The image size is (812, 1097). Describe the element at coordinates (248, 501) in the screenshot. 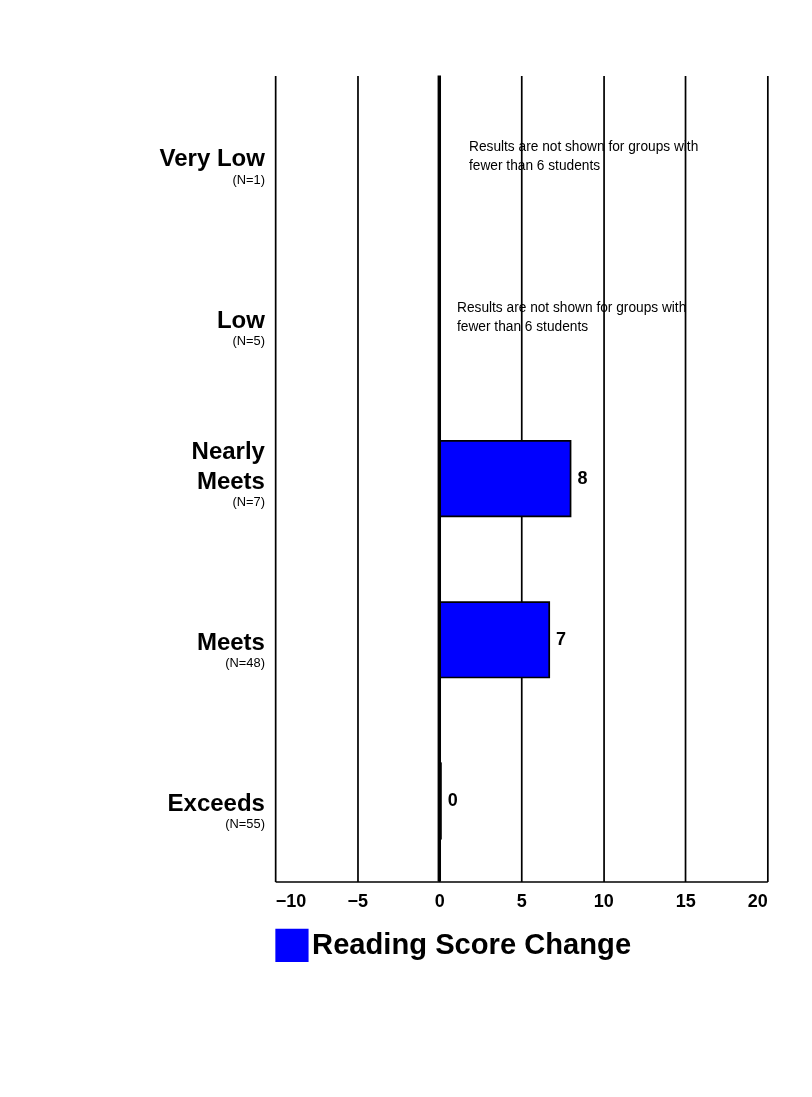

I see `text: (N=7)` at that location.